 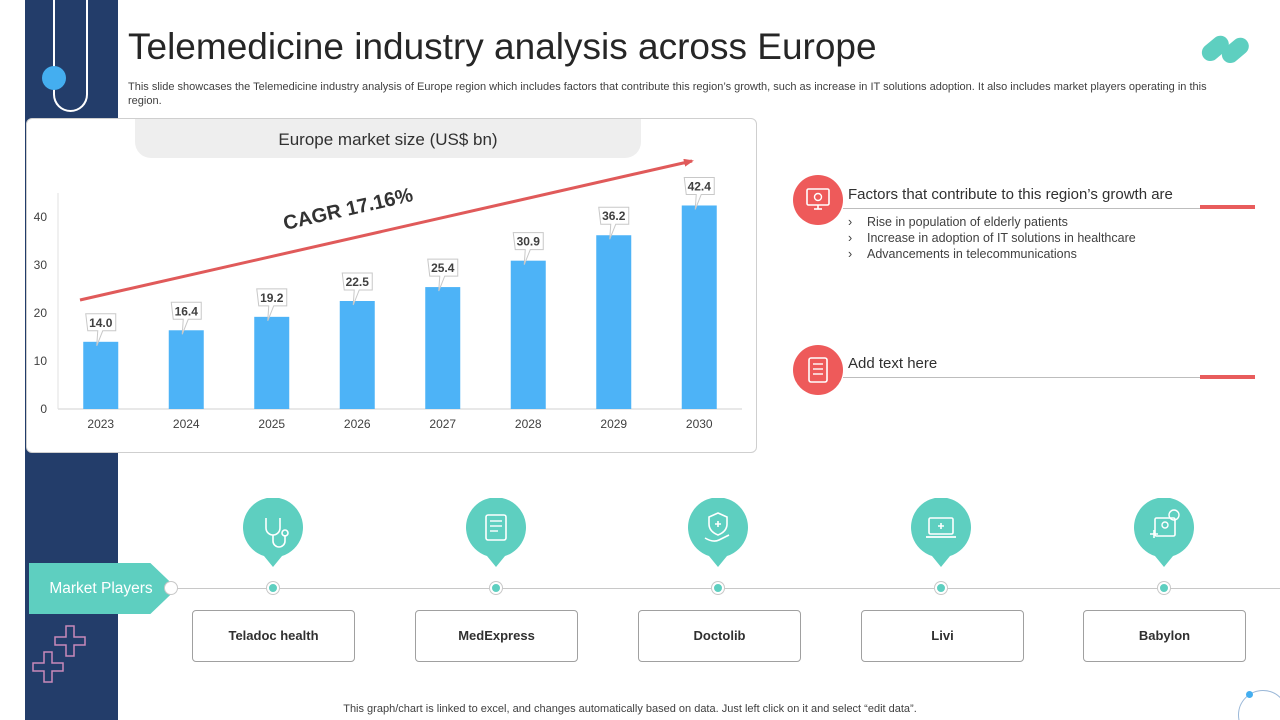 I want to click on x-tick-label: 2024, so click(x=186, y=424).